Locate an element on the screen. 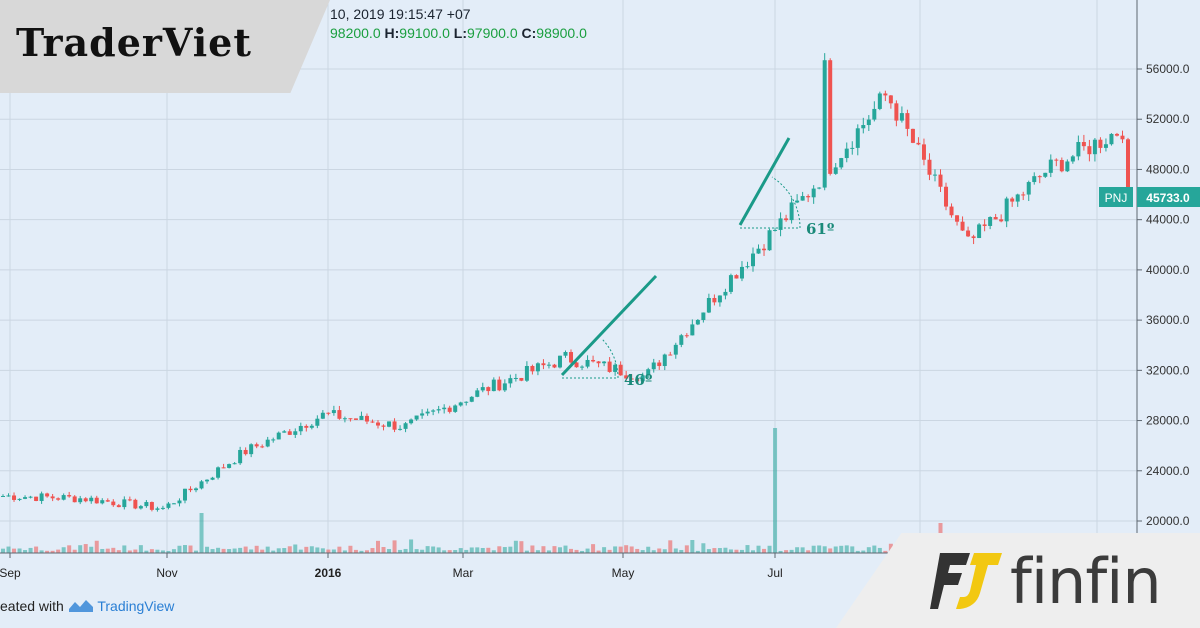  last-price-tag: PNJ 45733.0 is located at coordinates (1149, 197).